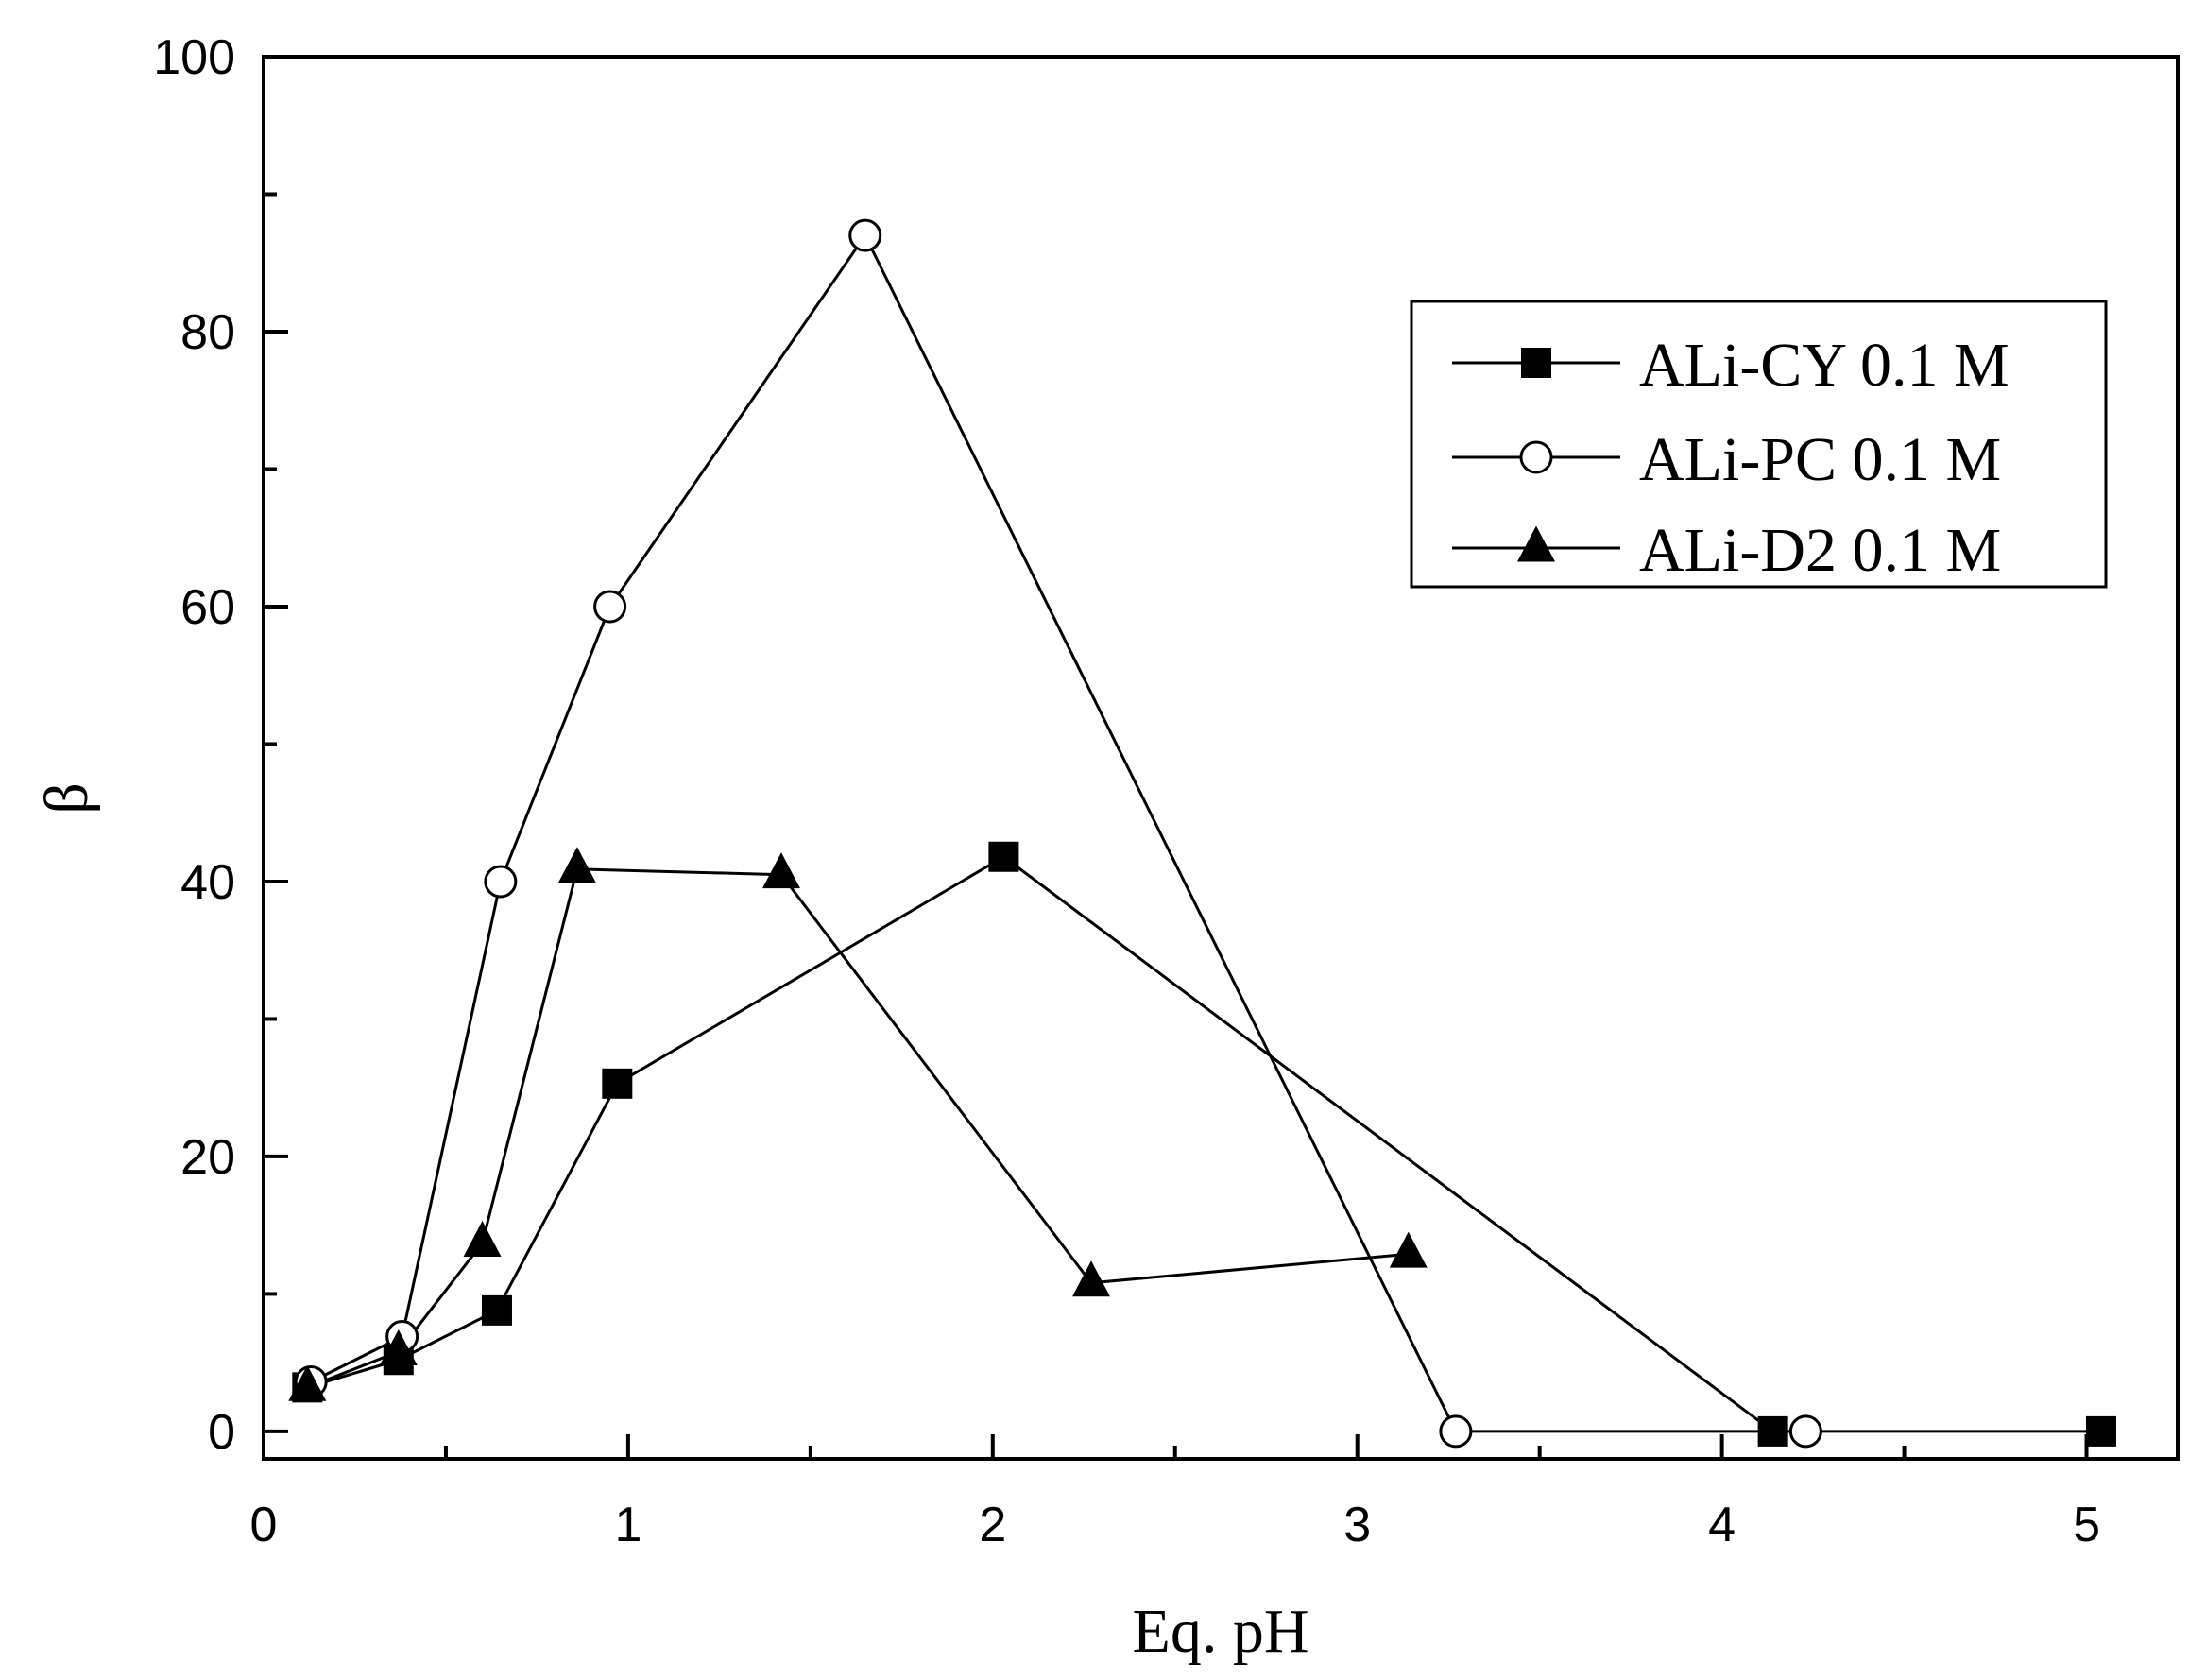 The width and height of the screenshot is (2206, 1680). What do you see at coordinates (194, 57) in the screenshot?
I see `y-tick-label: 100` at bounding box center [194, 57].